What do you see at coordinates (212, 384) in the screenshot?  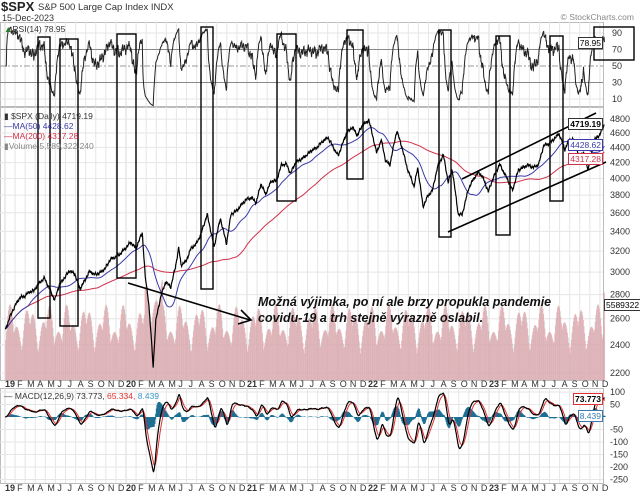 I see `x-tick-label: S` at bounding box center [212, 384].